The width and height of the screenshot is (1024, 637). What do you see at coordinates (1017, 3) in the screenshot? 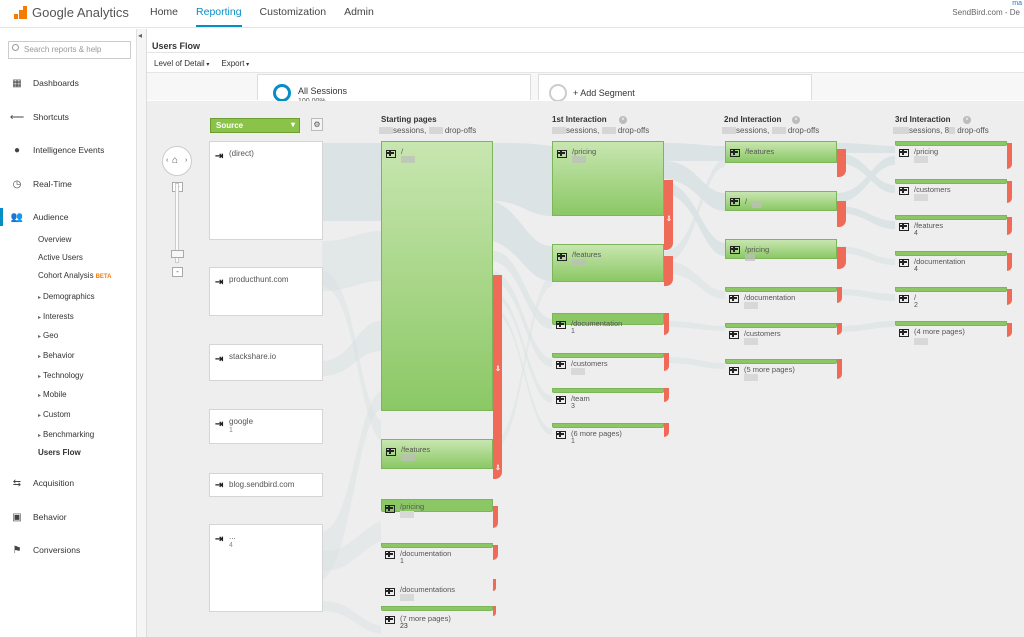
I see `account-link: ma` at bounding box center [1017, 3].